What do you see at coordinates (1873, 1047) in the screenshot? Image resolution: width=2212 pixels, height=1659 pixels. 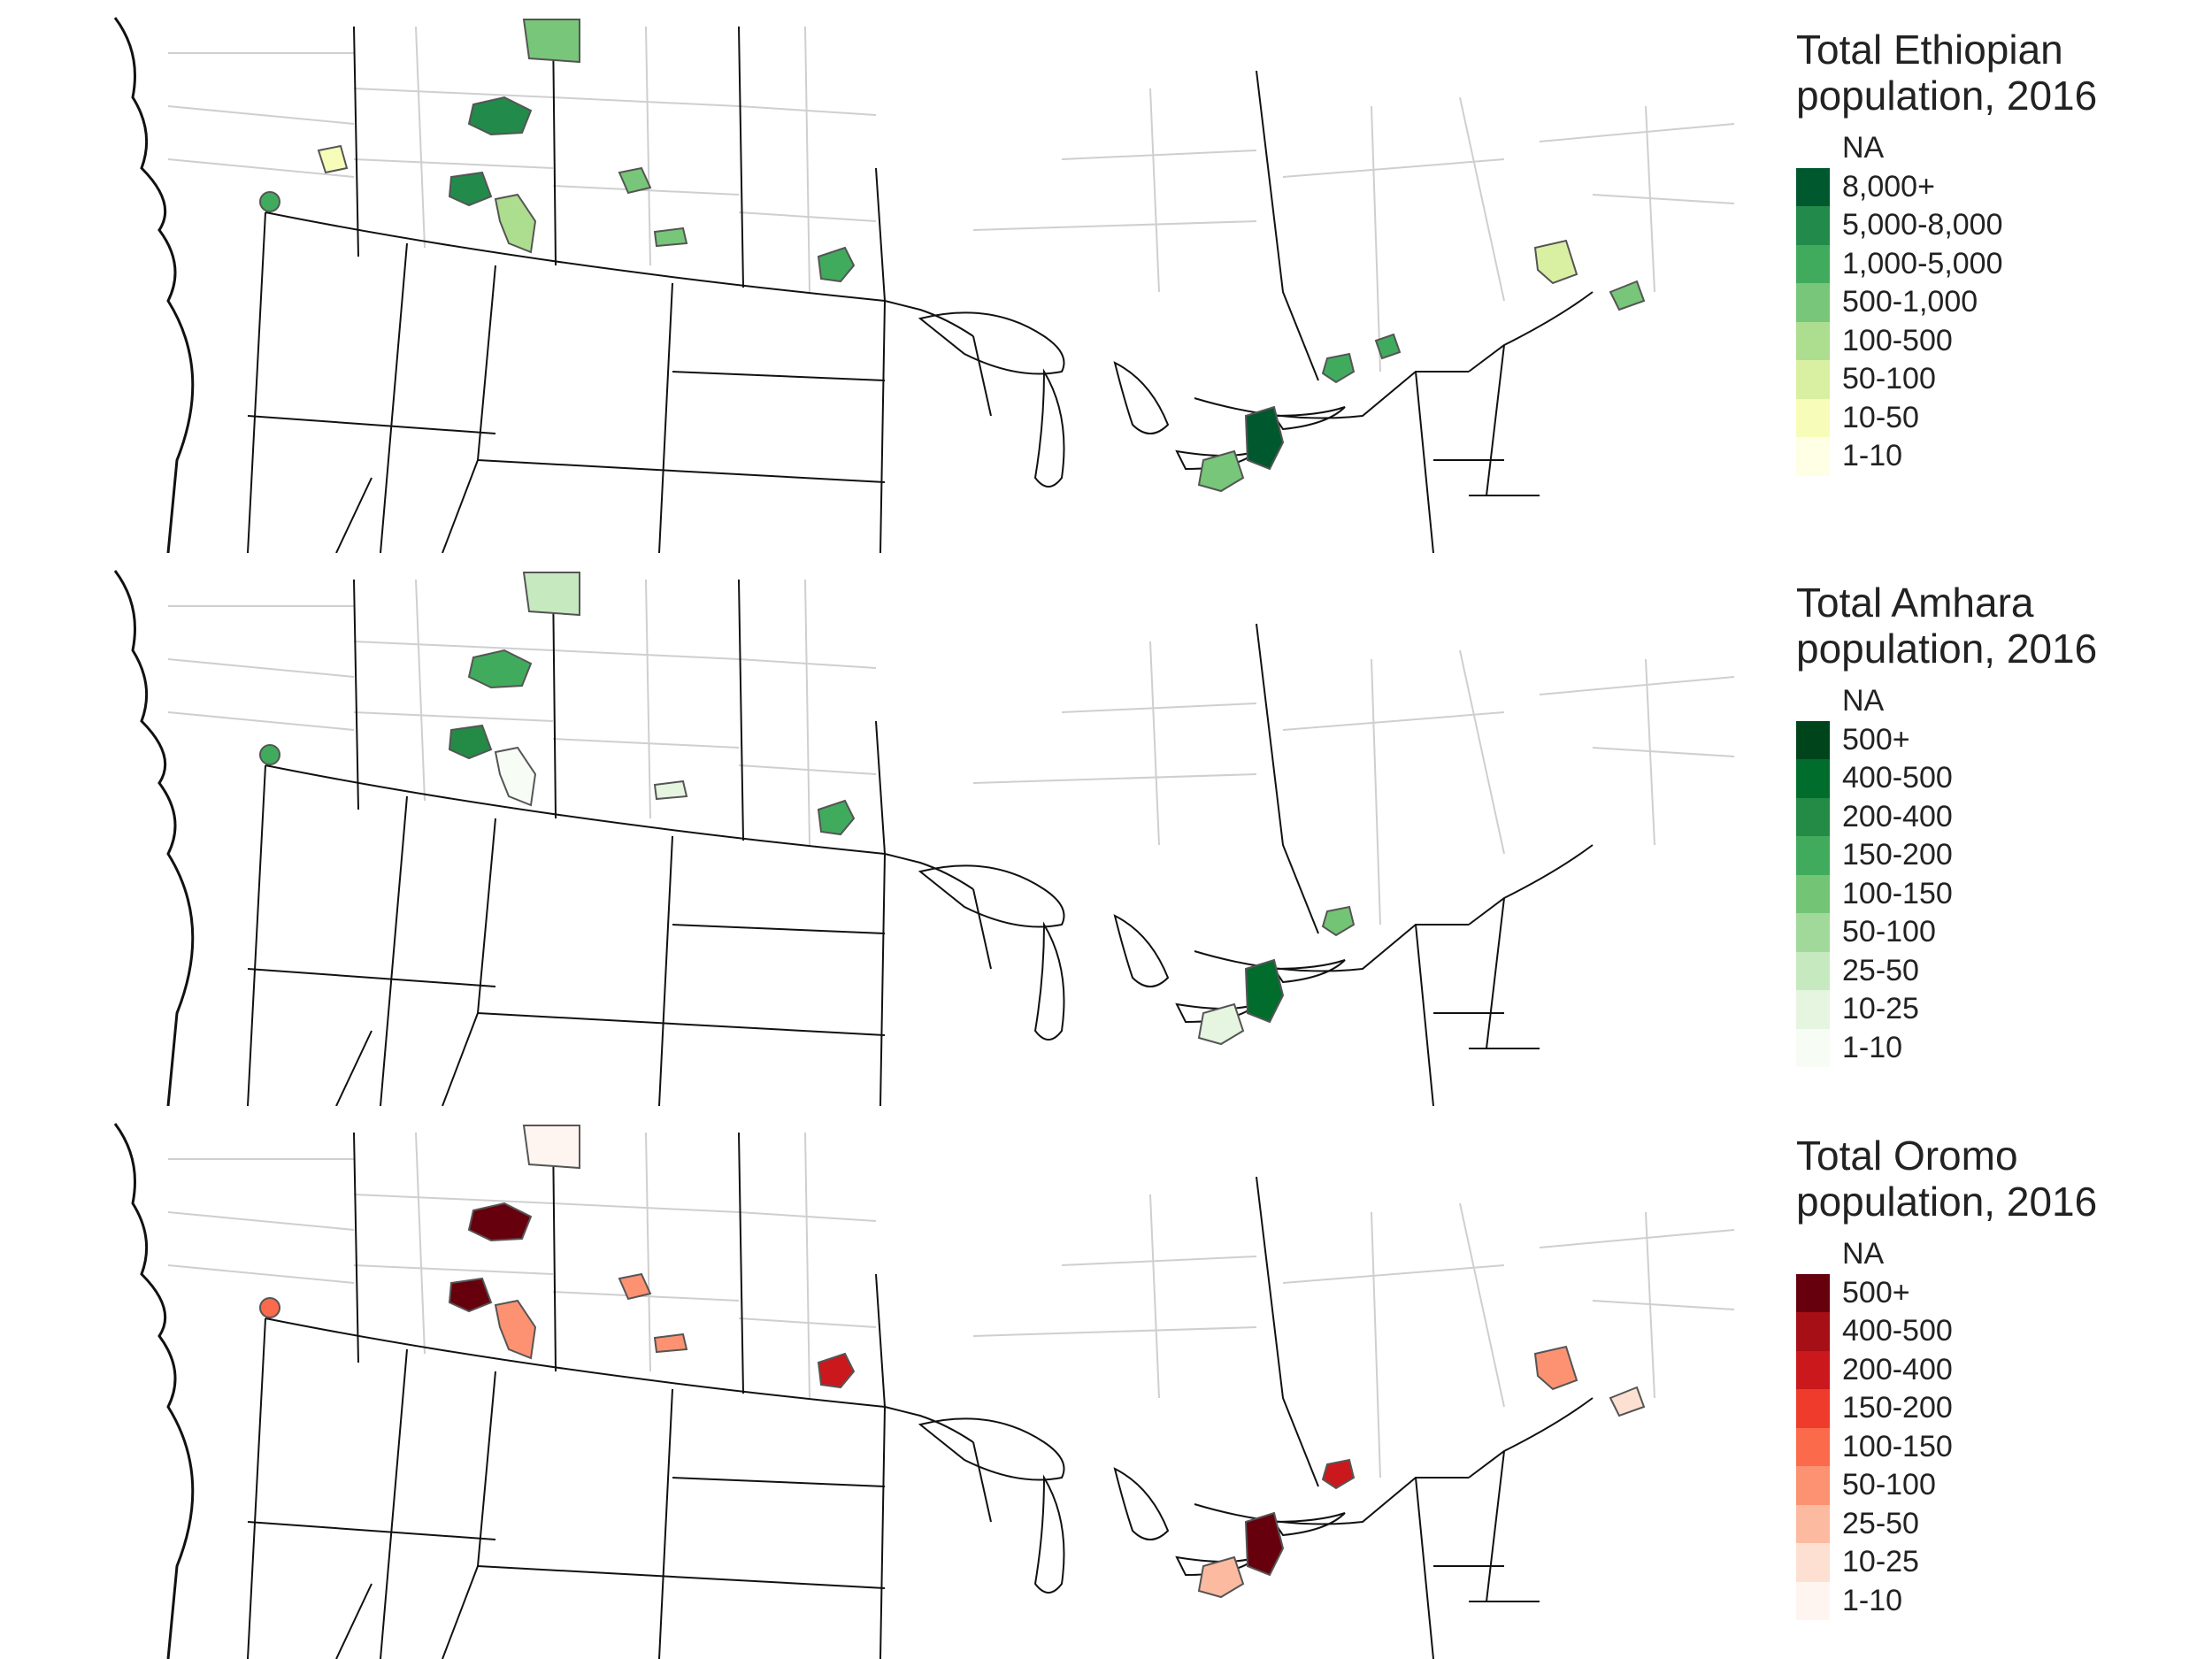 I see `legend-label: 1-10` at bounding box center [1873, 1047].